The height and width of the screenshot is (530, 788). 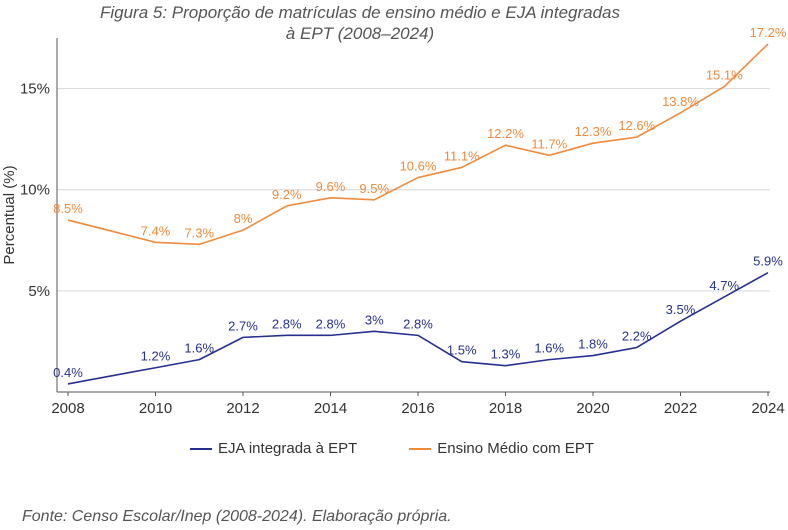 What do you see at coordinates (330, 408) in the screenshot?
I see `x-tick-label: 2014` at bounding box center [330, 408].